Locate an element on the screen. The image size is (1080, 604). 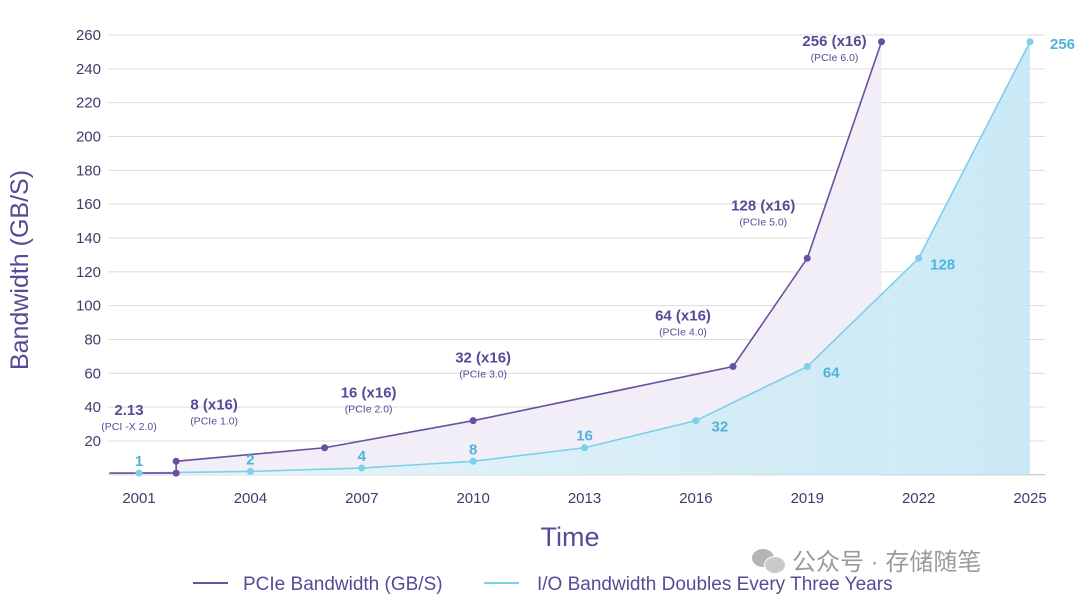
x-tick-label: 2010 is located at coordinates (472, 498).